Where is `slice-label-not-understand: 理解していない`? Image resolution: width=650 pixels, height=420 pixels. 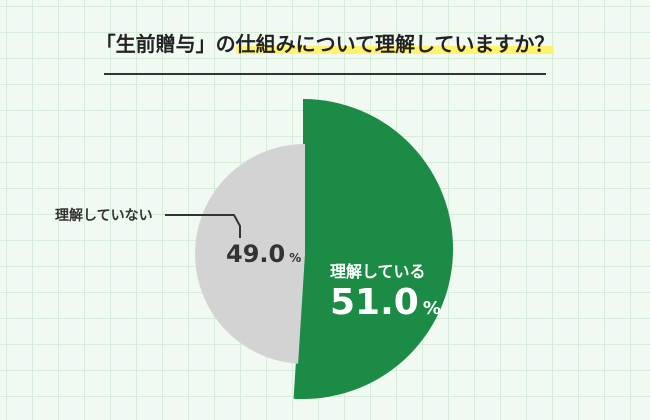 slice-label-not-understand: 理解していない is located at coordinates (104, 216).